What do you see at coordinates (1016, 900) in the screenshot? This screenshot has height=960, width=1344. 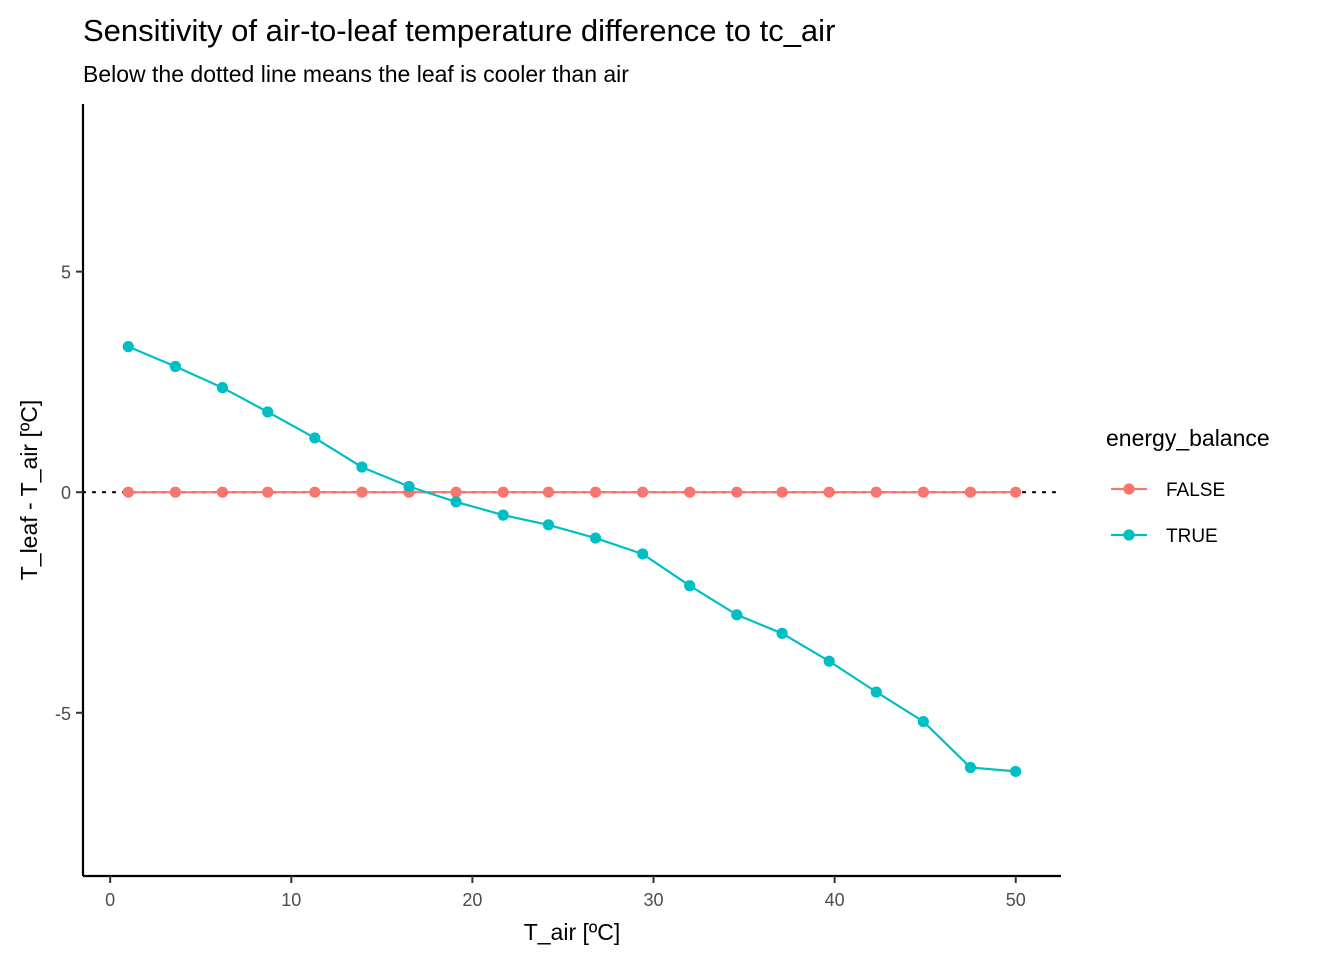 I see `x-tick-label: 50` at bounding box center [1016, 900].